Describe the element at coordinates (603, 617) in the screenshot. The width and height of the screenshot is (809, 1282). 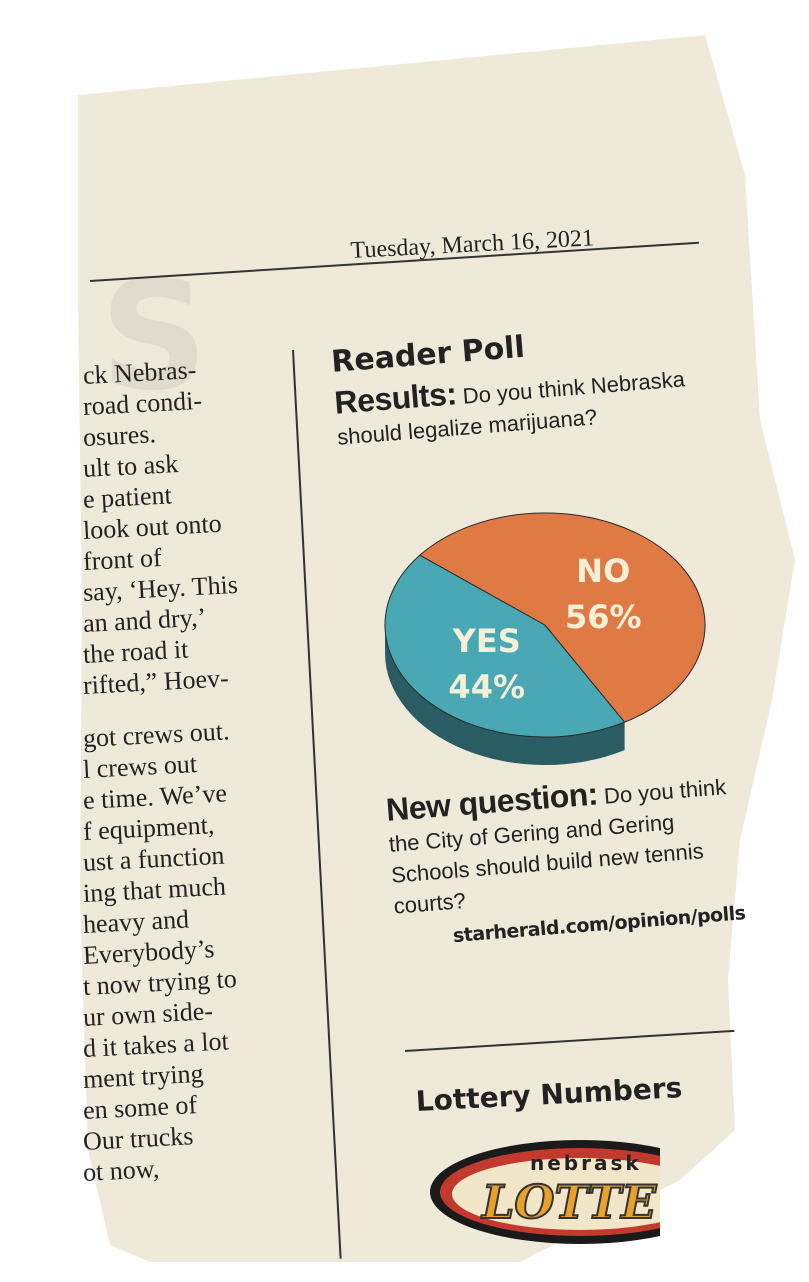
I see `pie-label-percent: 56%` at that location.